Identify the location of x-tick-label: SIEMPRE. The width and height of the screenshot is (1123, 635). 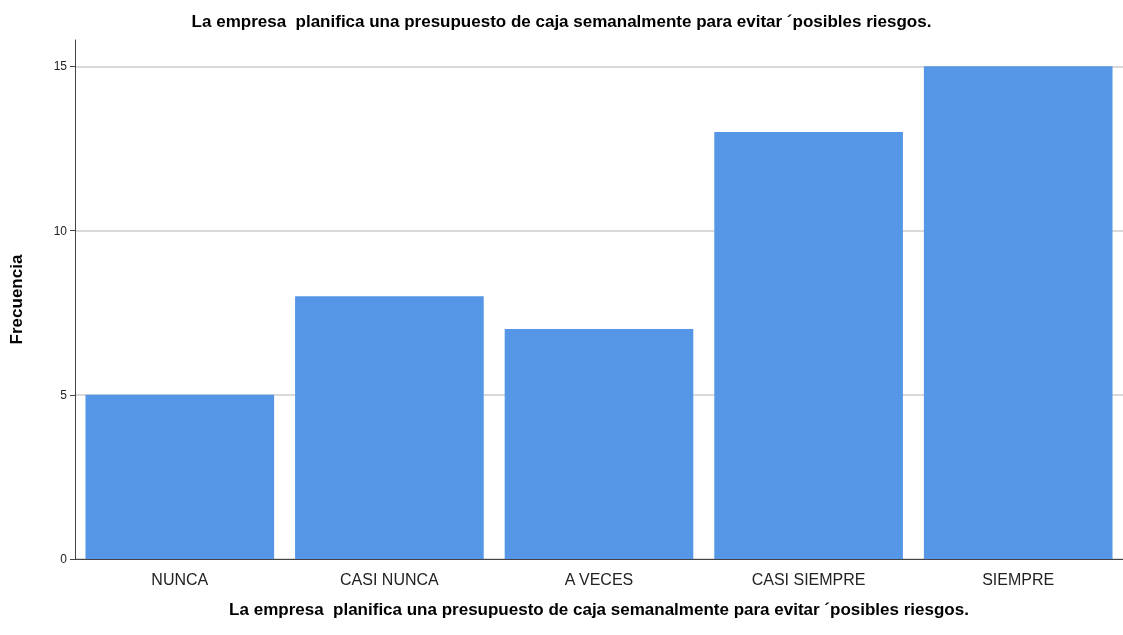
(1018, 579).